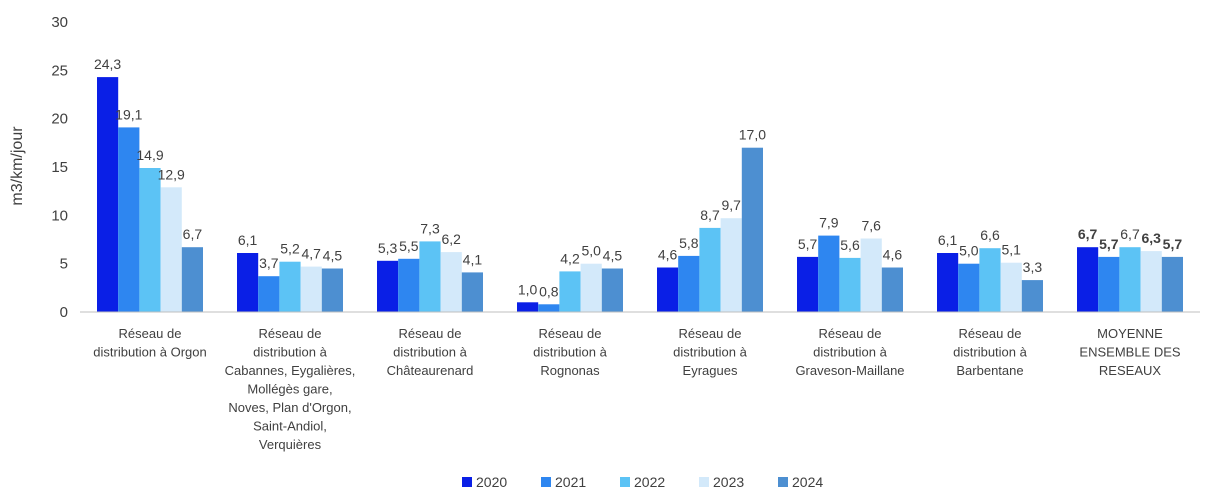  What do you see at coordinates (59, 167) in the screenshot?
I see `y-tick-label: 15` at bounding box center [59, 167].